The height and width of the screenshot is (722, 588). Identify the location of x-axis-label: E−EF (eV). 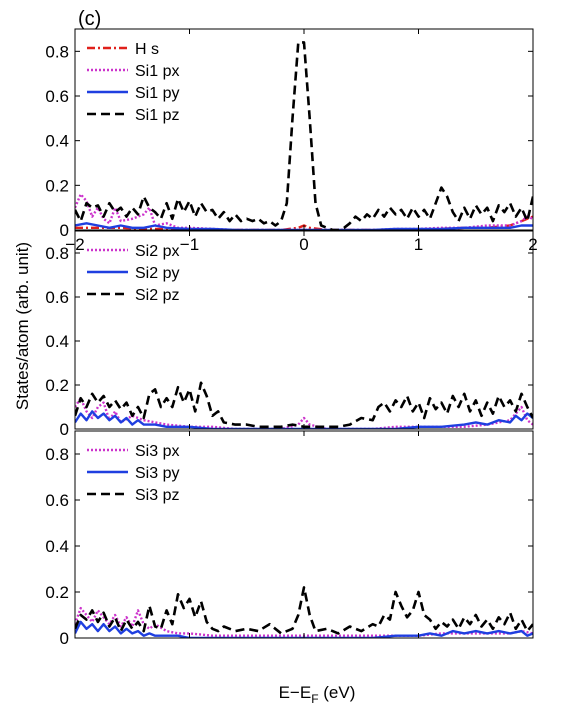
(317, 694).